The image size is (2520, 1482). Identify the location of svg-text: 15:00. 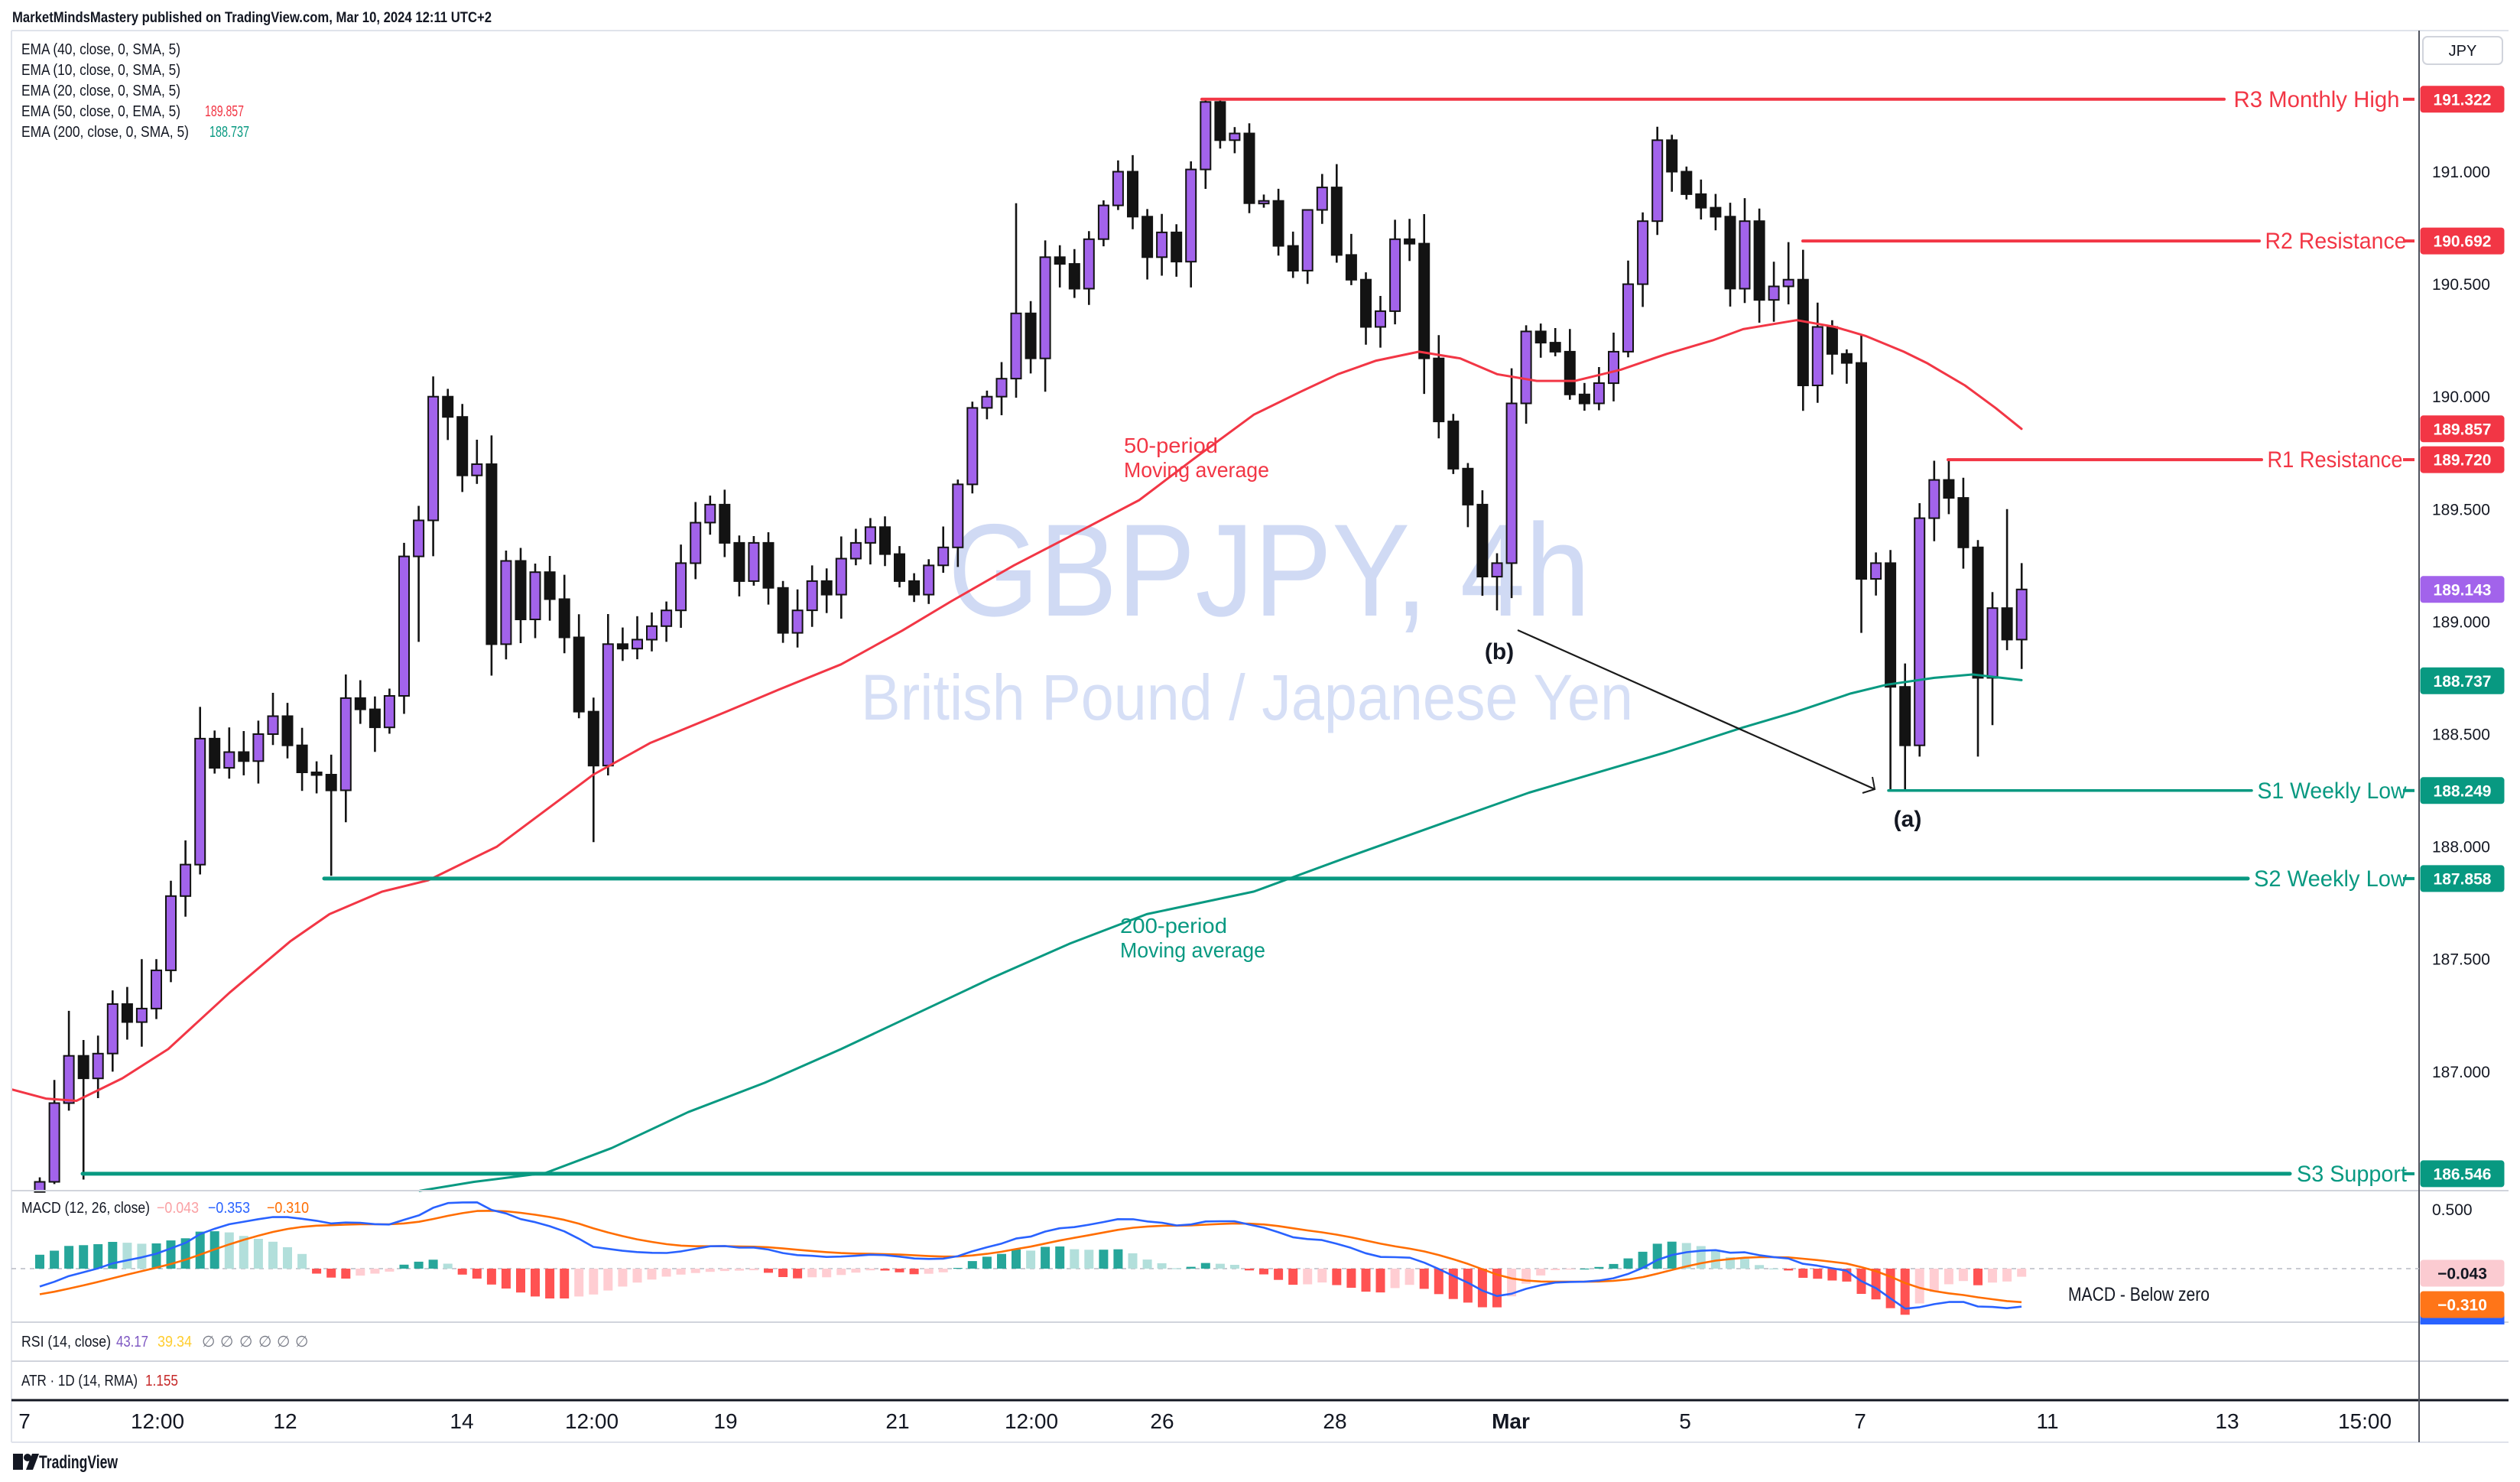
(2365, 1421).